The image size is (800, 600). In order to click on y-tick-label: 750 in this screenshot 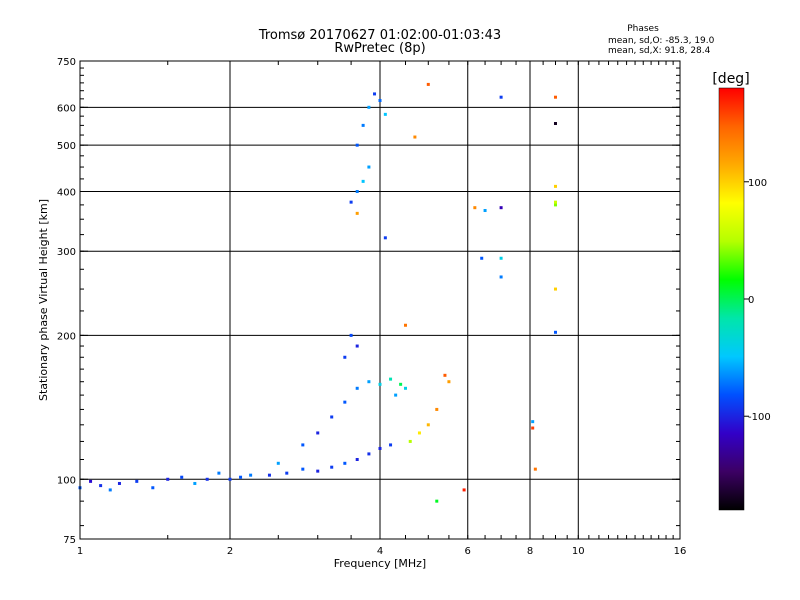, I will do `click(66, 62)`.